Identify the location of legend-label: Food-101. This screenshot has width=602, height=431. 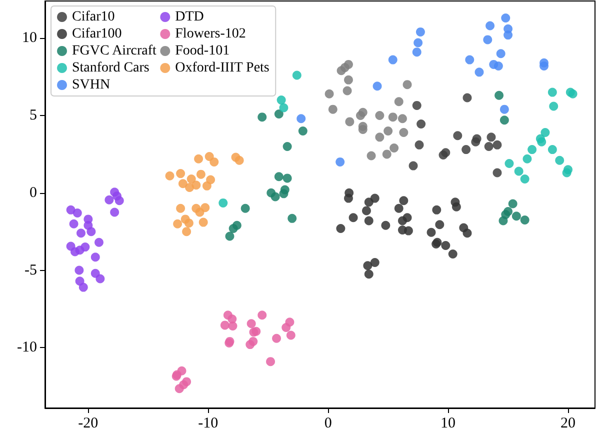
(202, 51).